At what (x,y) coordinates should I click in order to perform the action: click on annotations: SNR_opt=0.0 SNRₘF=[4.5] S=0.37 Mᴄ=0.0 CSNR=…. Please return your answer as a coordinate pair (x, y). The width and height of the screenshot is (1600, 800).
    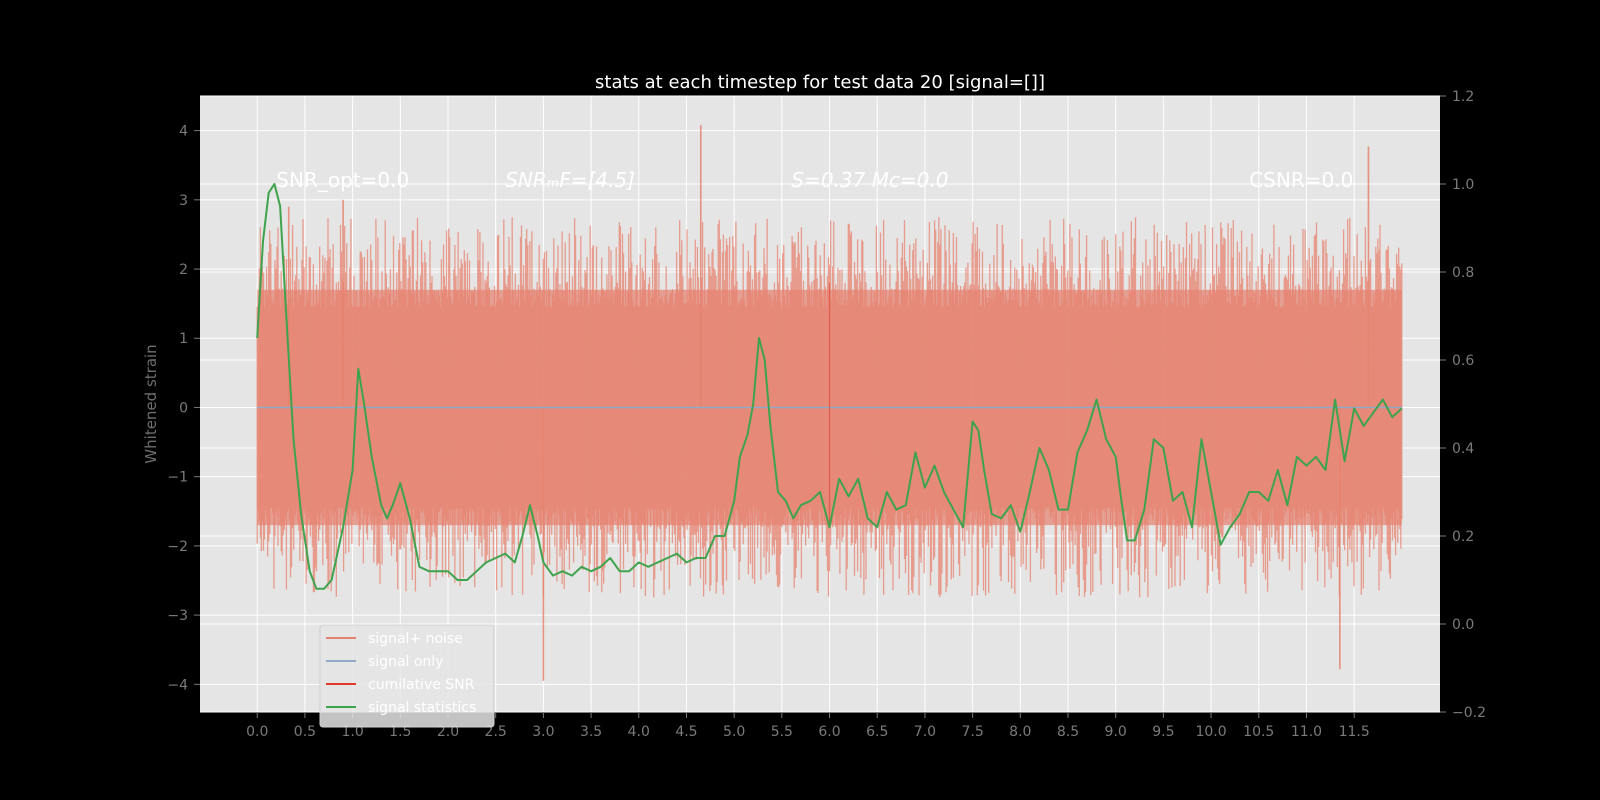
    Looking at the image, I should click on (814, 180).